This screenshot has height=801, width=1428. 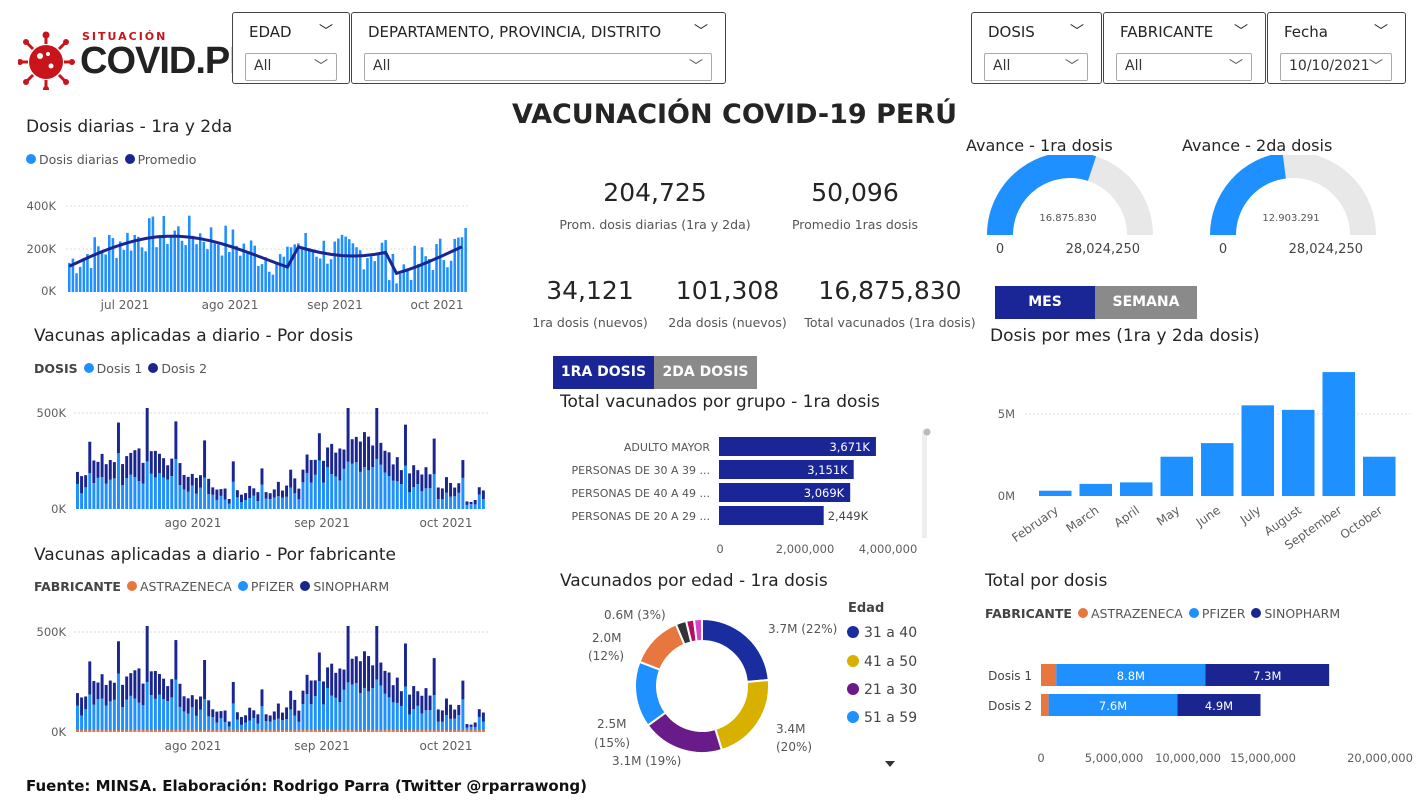 I want to click on legend-item: Dosis 1, so click(x=112, y=368).